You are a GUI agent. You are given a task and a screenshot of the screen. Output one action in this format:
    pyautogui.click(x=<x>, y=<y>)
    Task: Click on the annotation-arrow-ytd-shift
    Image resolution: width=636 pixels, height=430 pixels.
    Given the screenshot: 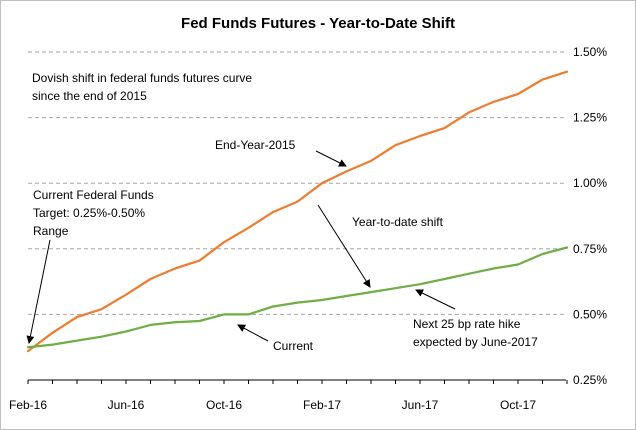 What is the action you would take?
    pyautogui.click(x=344, y=246)
    